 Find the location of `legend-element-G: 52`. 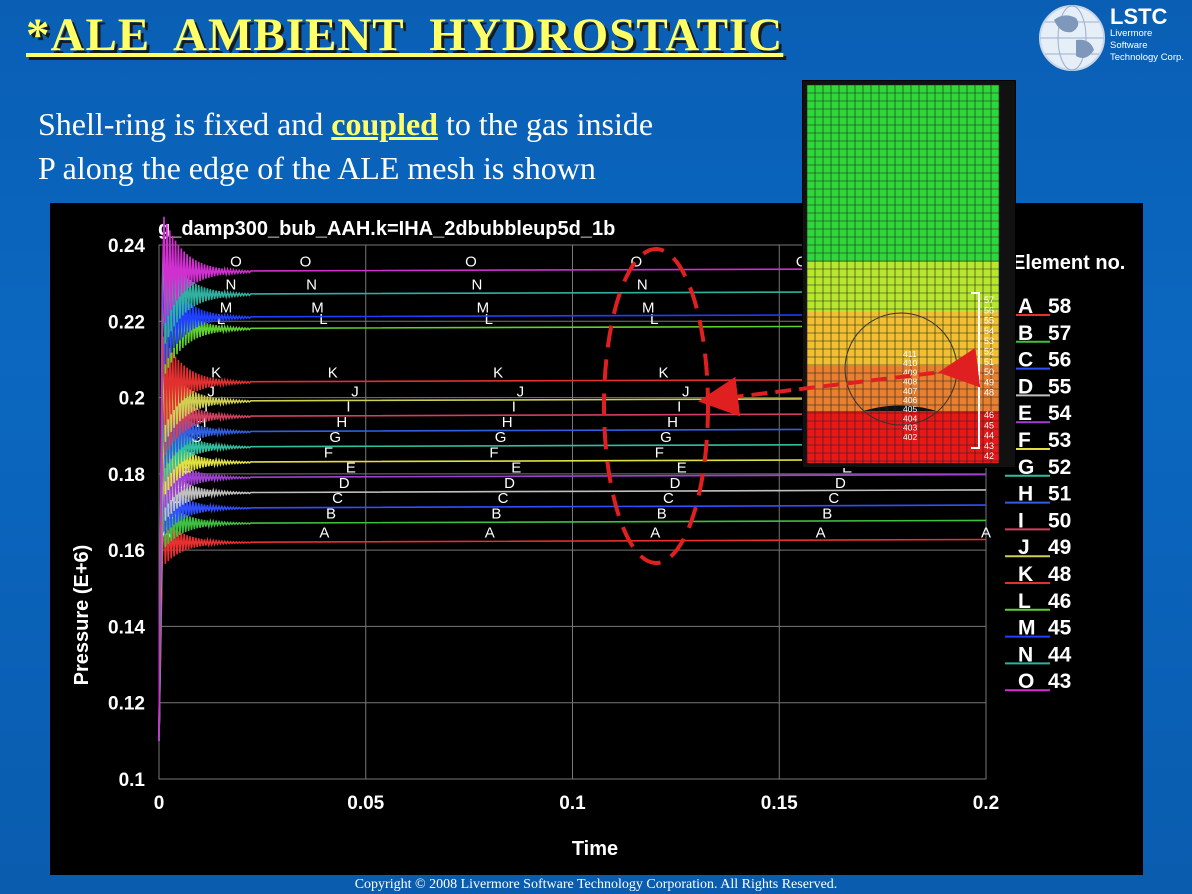

legend-element-G: 52 is located at coordinates (1059, 467).